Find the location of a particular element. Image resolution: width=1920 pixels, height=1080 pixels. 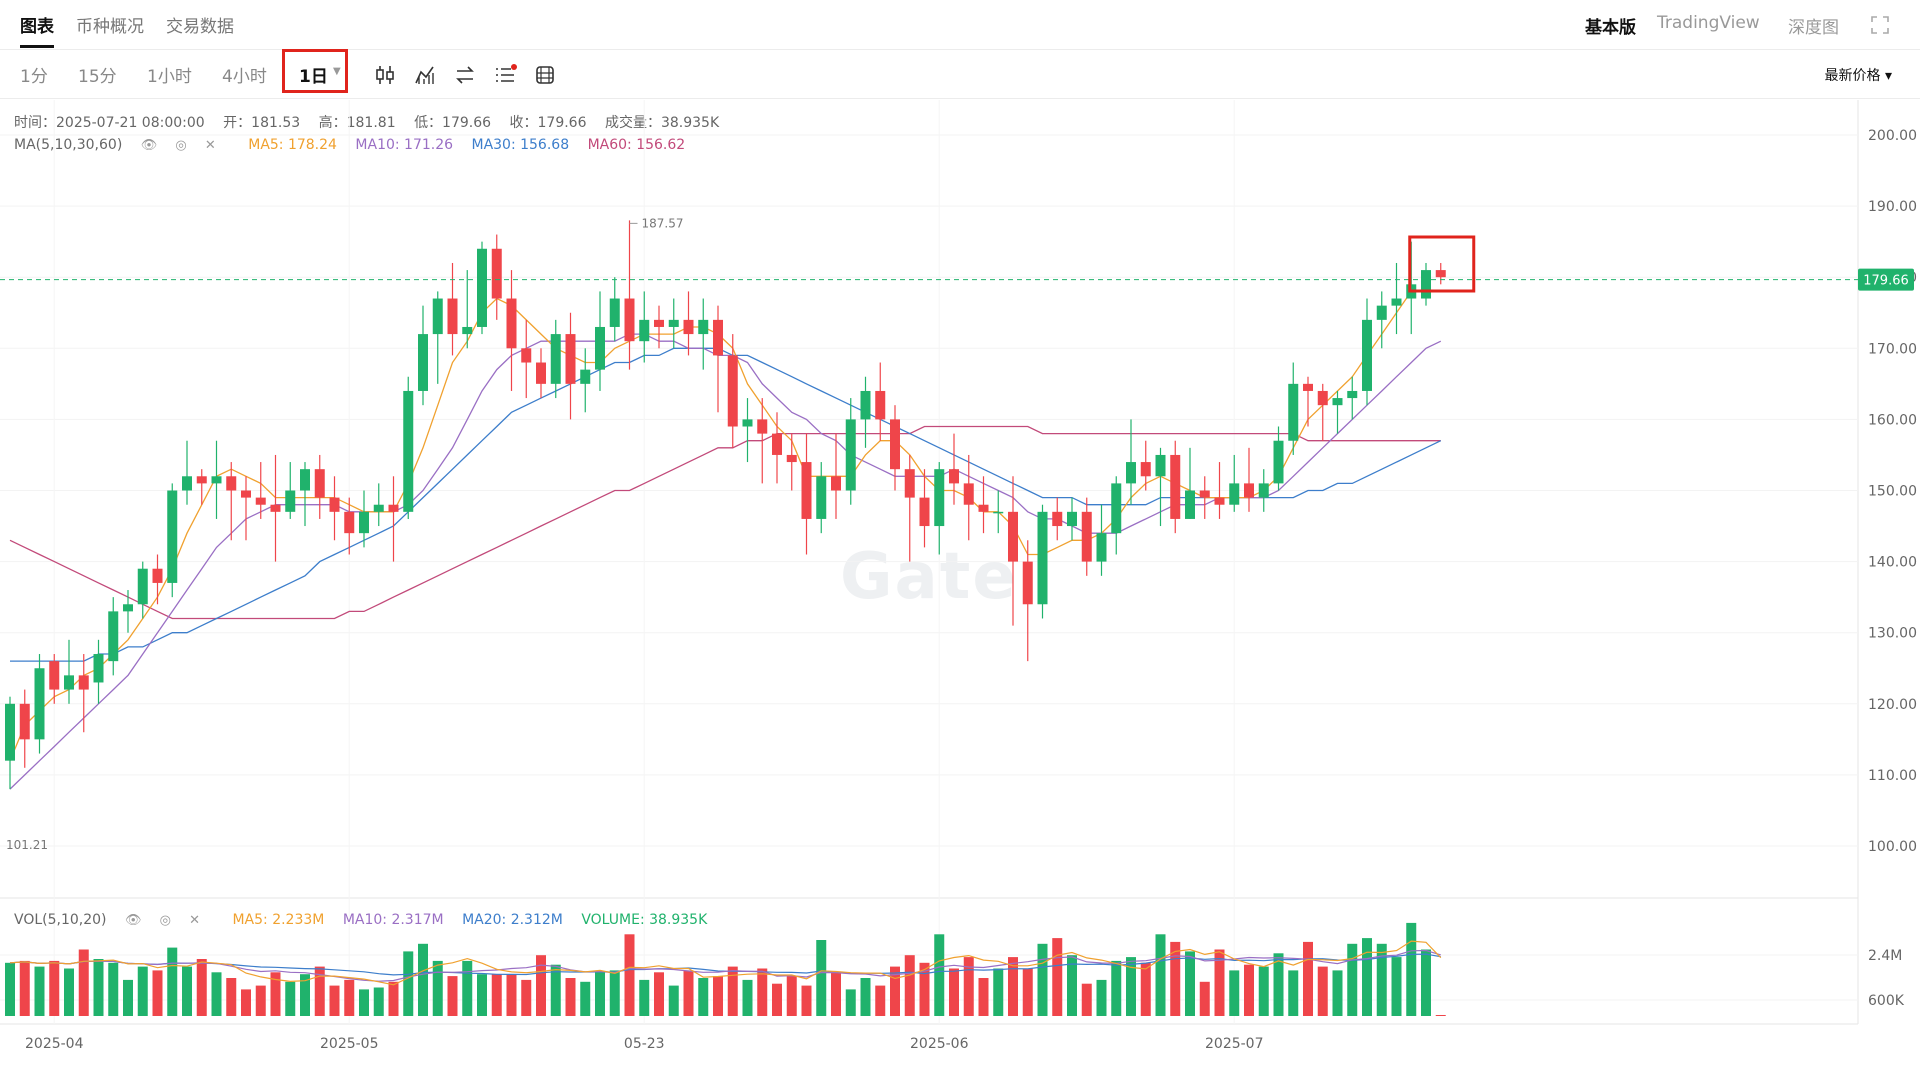

interval-1h: 1小时 is located at coordinates (169, 77).